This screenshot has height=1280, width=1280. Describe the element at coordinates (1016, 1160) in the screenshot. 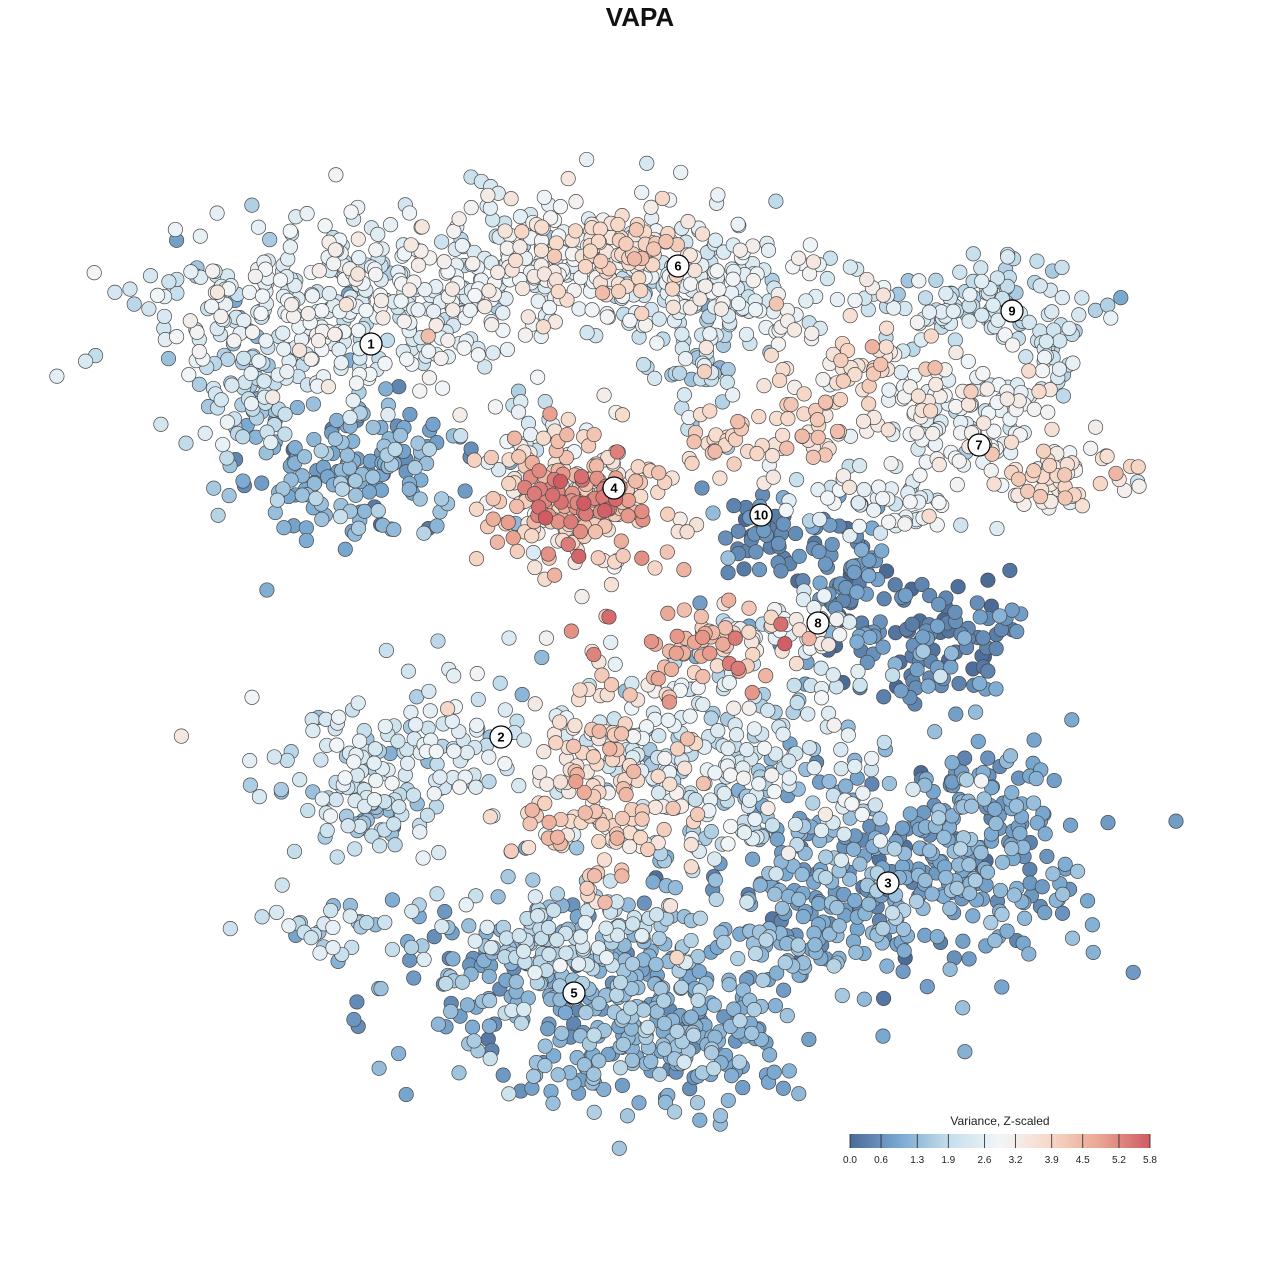

I see `colorbar-tick-label: 3.2` at that location.